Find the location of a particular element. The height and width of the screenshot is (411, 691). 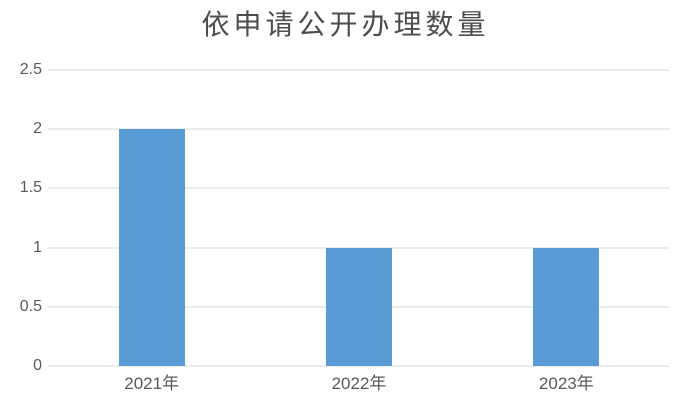

bar-2021年 is located at coordinates (151, 247).